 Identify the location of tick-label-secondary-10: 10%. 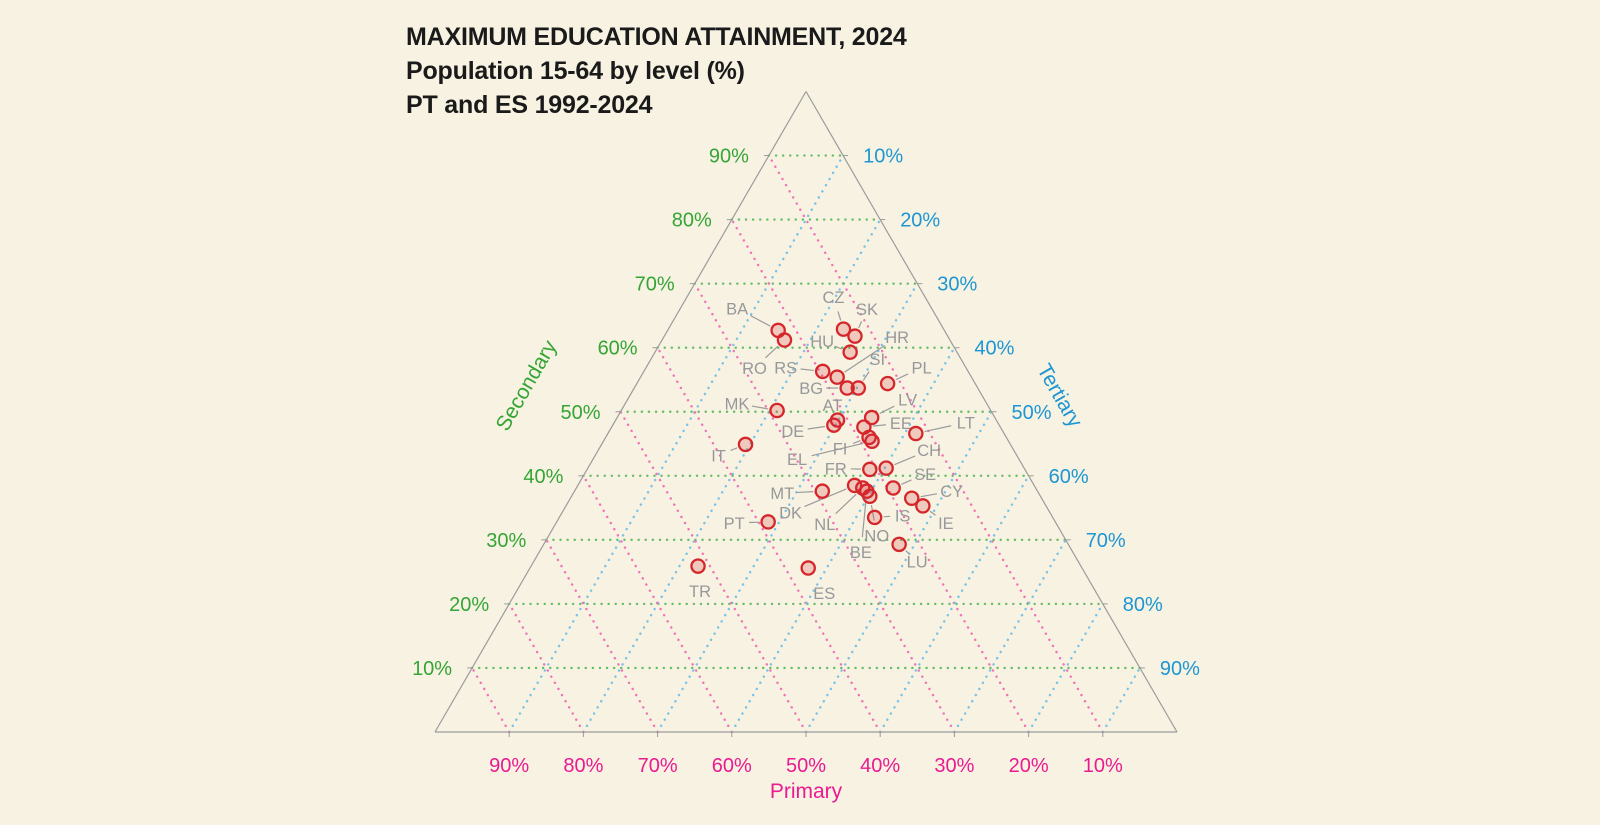
(432, 669).